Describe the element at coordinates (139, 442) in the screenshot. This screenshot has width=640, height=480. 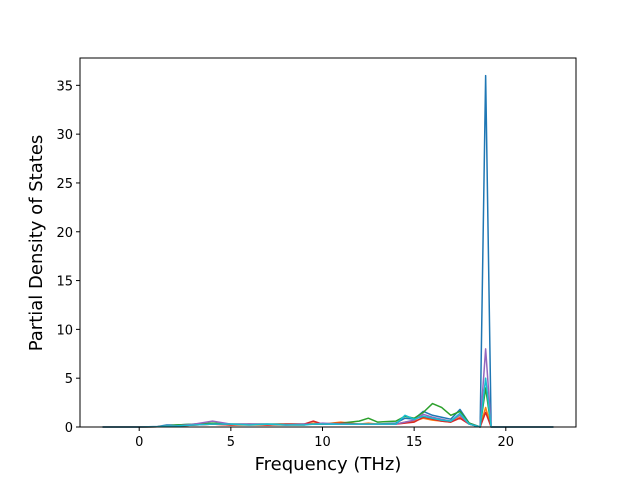
I see `x-tick-label: 0` at that location.